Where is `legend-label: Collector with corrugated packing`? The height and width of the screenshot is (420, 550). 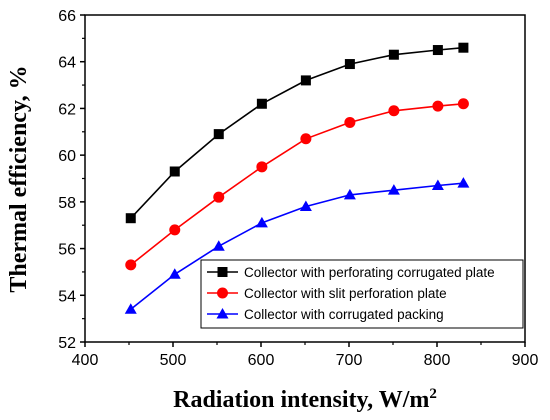 legend-label: Collector with corrugated packing is located at coordinates (344, 314).